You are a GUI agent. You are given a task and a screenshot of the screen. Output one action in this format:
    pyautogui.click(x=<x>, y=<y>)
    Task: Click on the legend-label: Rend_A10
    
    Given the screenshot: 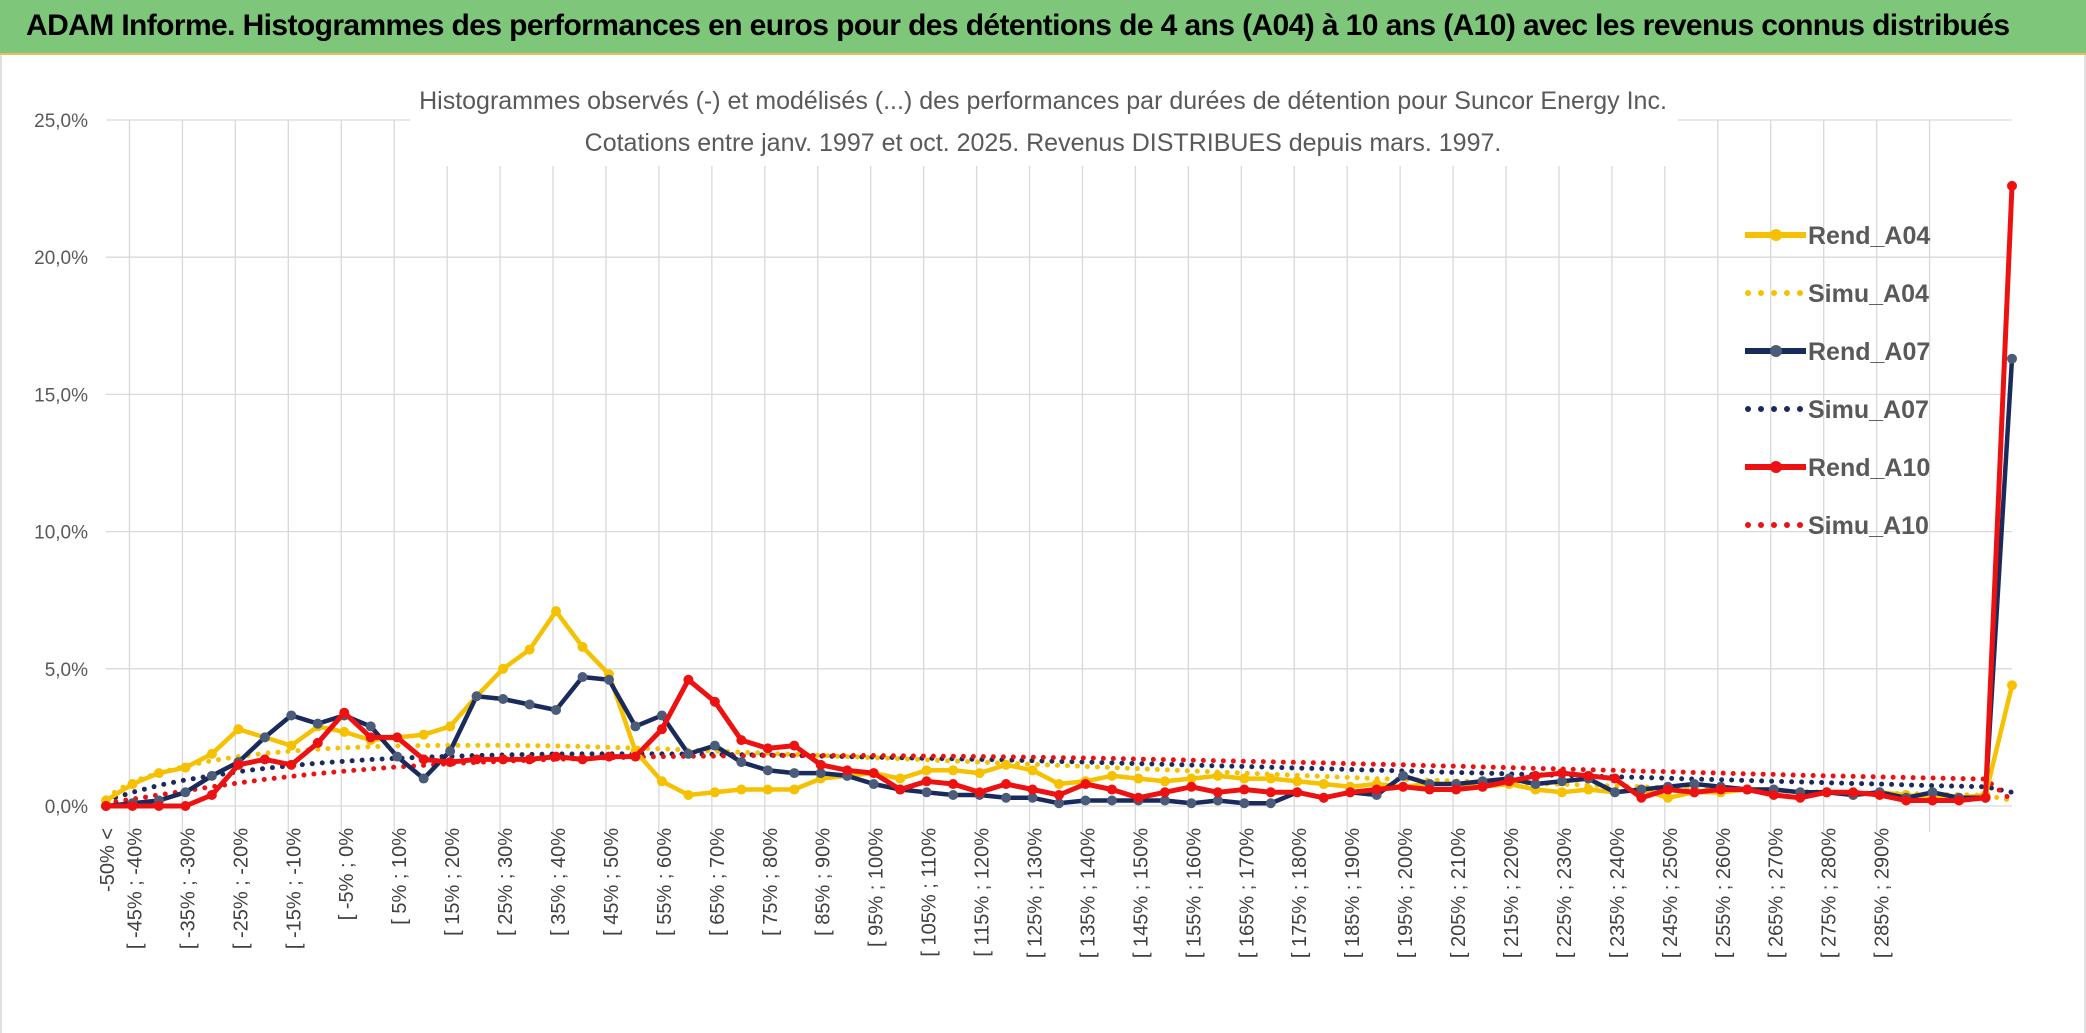 What is the action you would take?
    pyautogui.click(x=1869, y=468)
    